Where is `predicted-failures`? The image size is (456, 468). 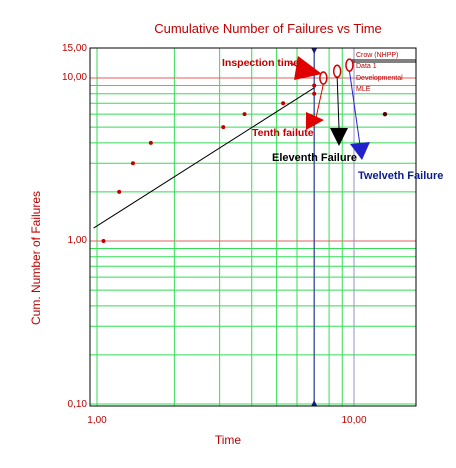
predicted-failures is located at coordinates (336, 71).